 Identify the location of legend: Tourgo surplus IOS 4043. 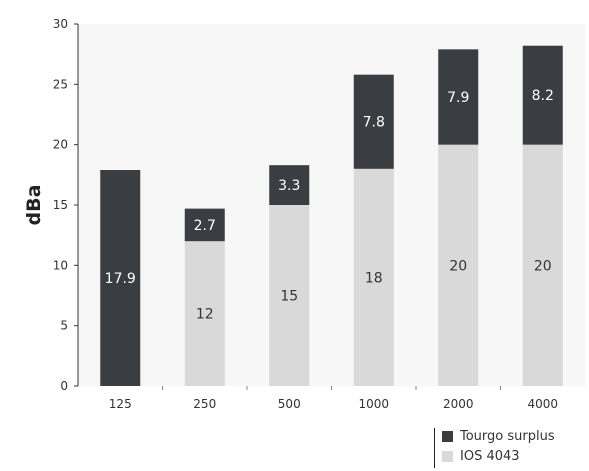
(494, 447).